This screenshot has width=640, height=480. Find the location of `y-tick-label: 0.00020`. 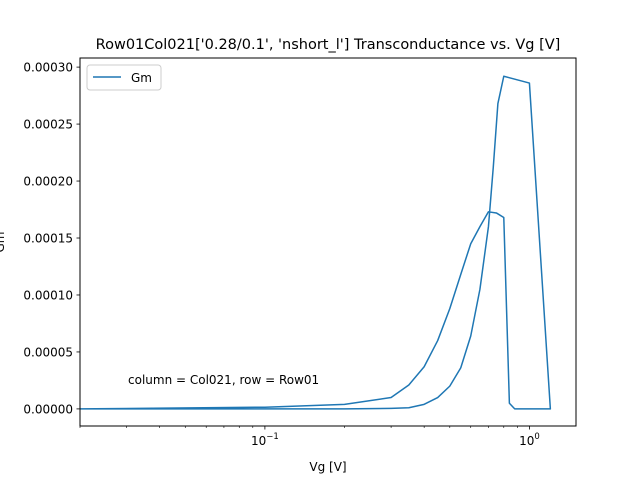

y-tick-label: 0.00020 is located at coordinates (48, 182).